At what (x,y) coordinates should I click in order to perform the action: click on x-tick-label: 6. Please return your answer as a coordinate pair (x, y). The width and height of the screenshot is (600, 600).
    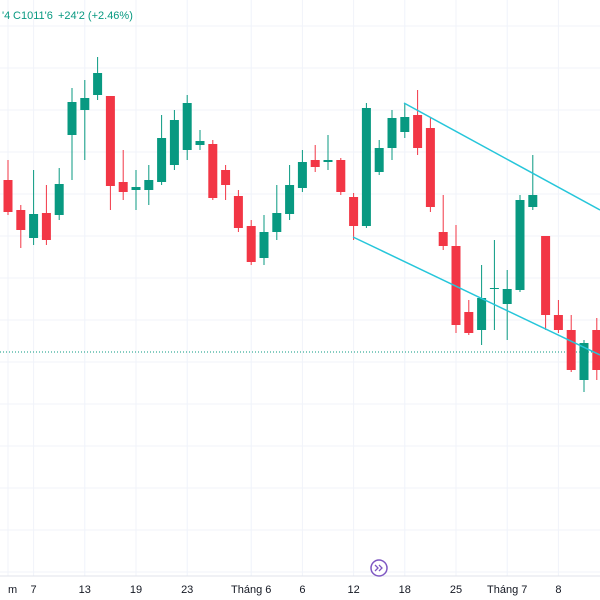
    Looking at the image, I should click on (302, 590).